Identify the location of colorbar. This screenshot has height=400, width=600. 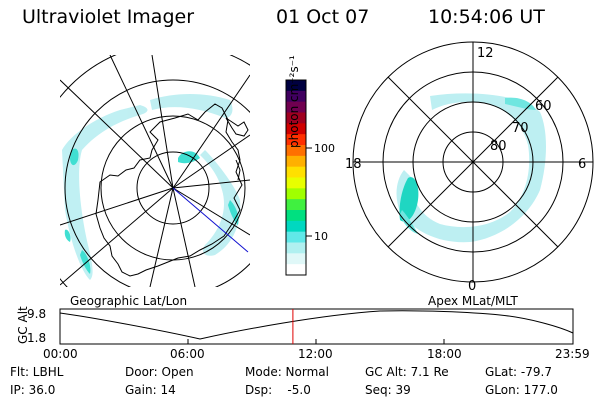
(296, 177).